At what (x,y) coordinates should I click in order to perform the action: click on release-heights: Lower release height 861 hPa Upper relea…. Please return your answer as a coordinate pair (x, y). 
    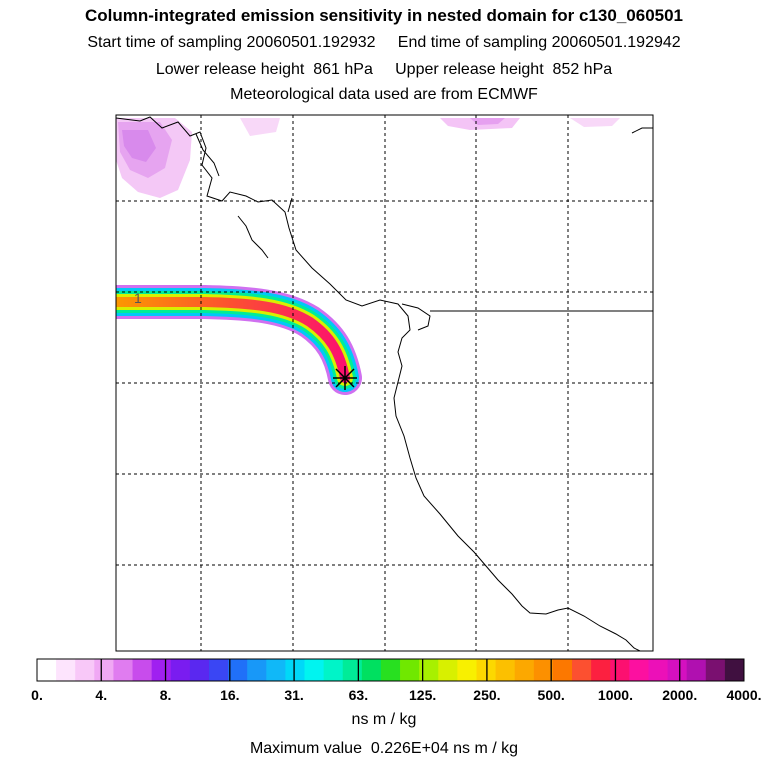
    Looking at the image, I should click on (384, 70).